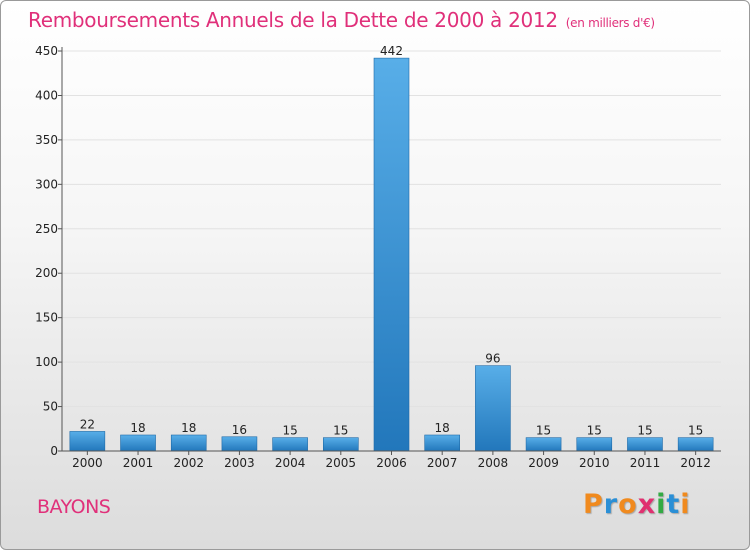  Describe the element at coordinates (593, 504) in the screenshot. I see `logo-letter: P` at that location.